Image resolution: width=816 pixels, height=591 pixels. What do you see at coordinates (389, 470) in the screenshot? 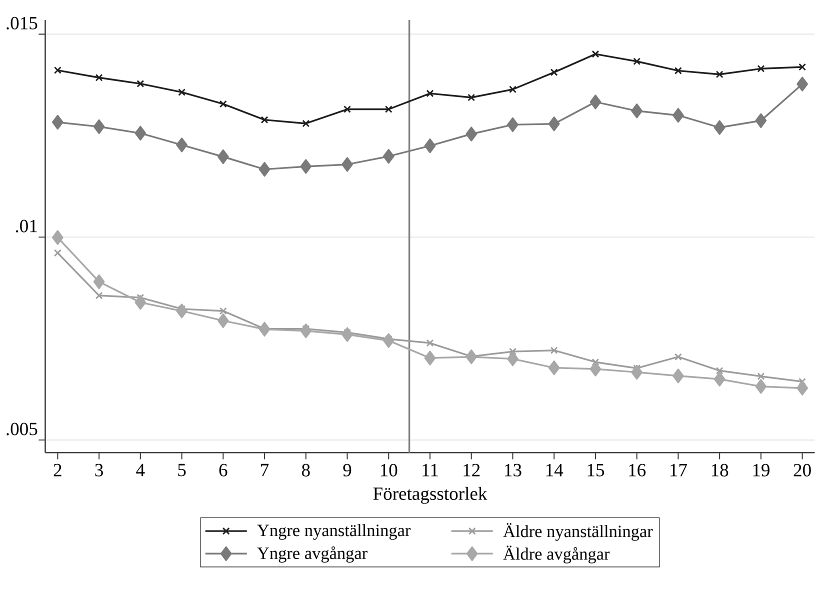
I see `x-tick-label: 10` at bounding box center [389, 470].